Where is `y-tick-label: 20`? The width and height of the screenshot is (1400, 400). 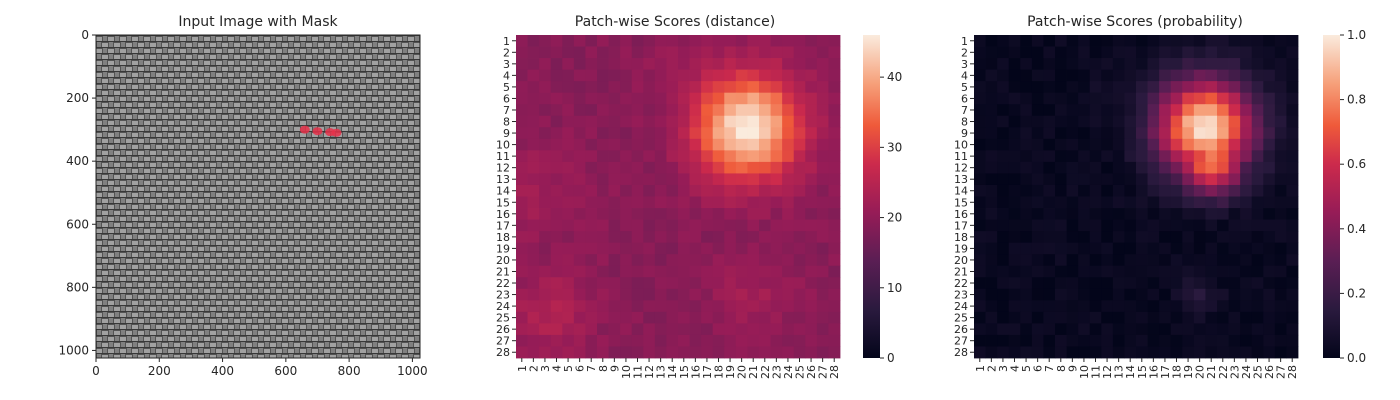
y-tick-label: 20 is located at coordinates (503, 260).